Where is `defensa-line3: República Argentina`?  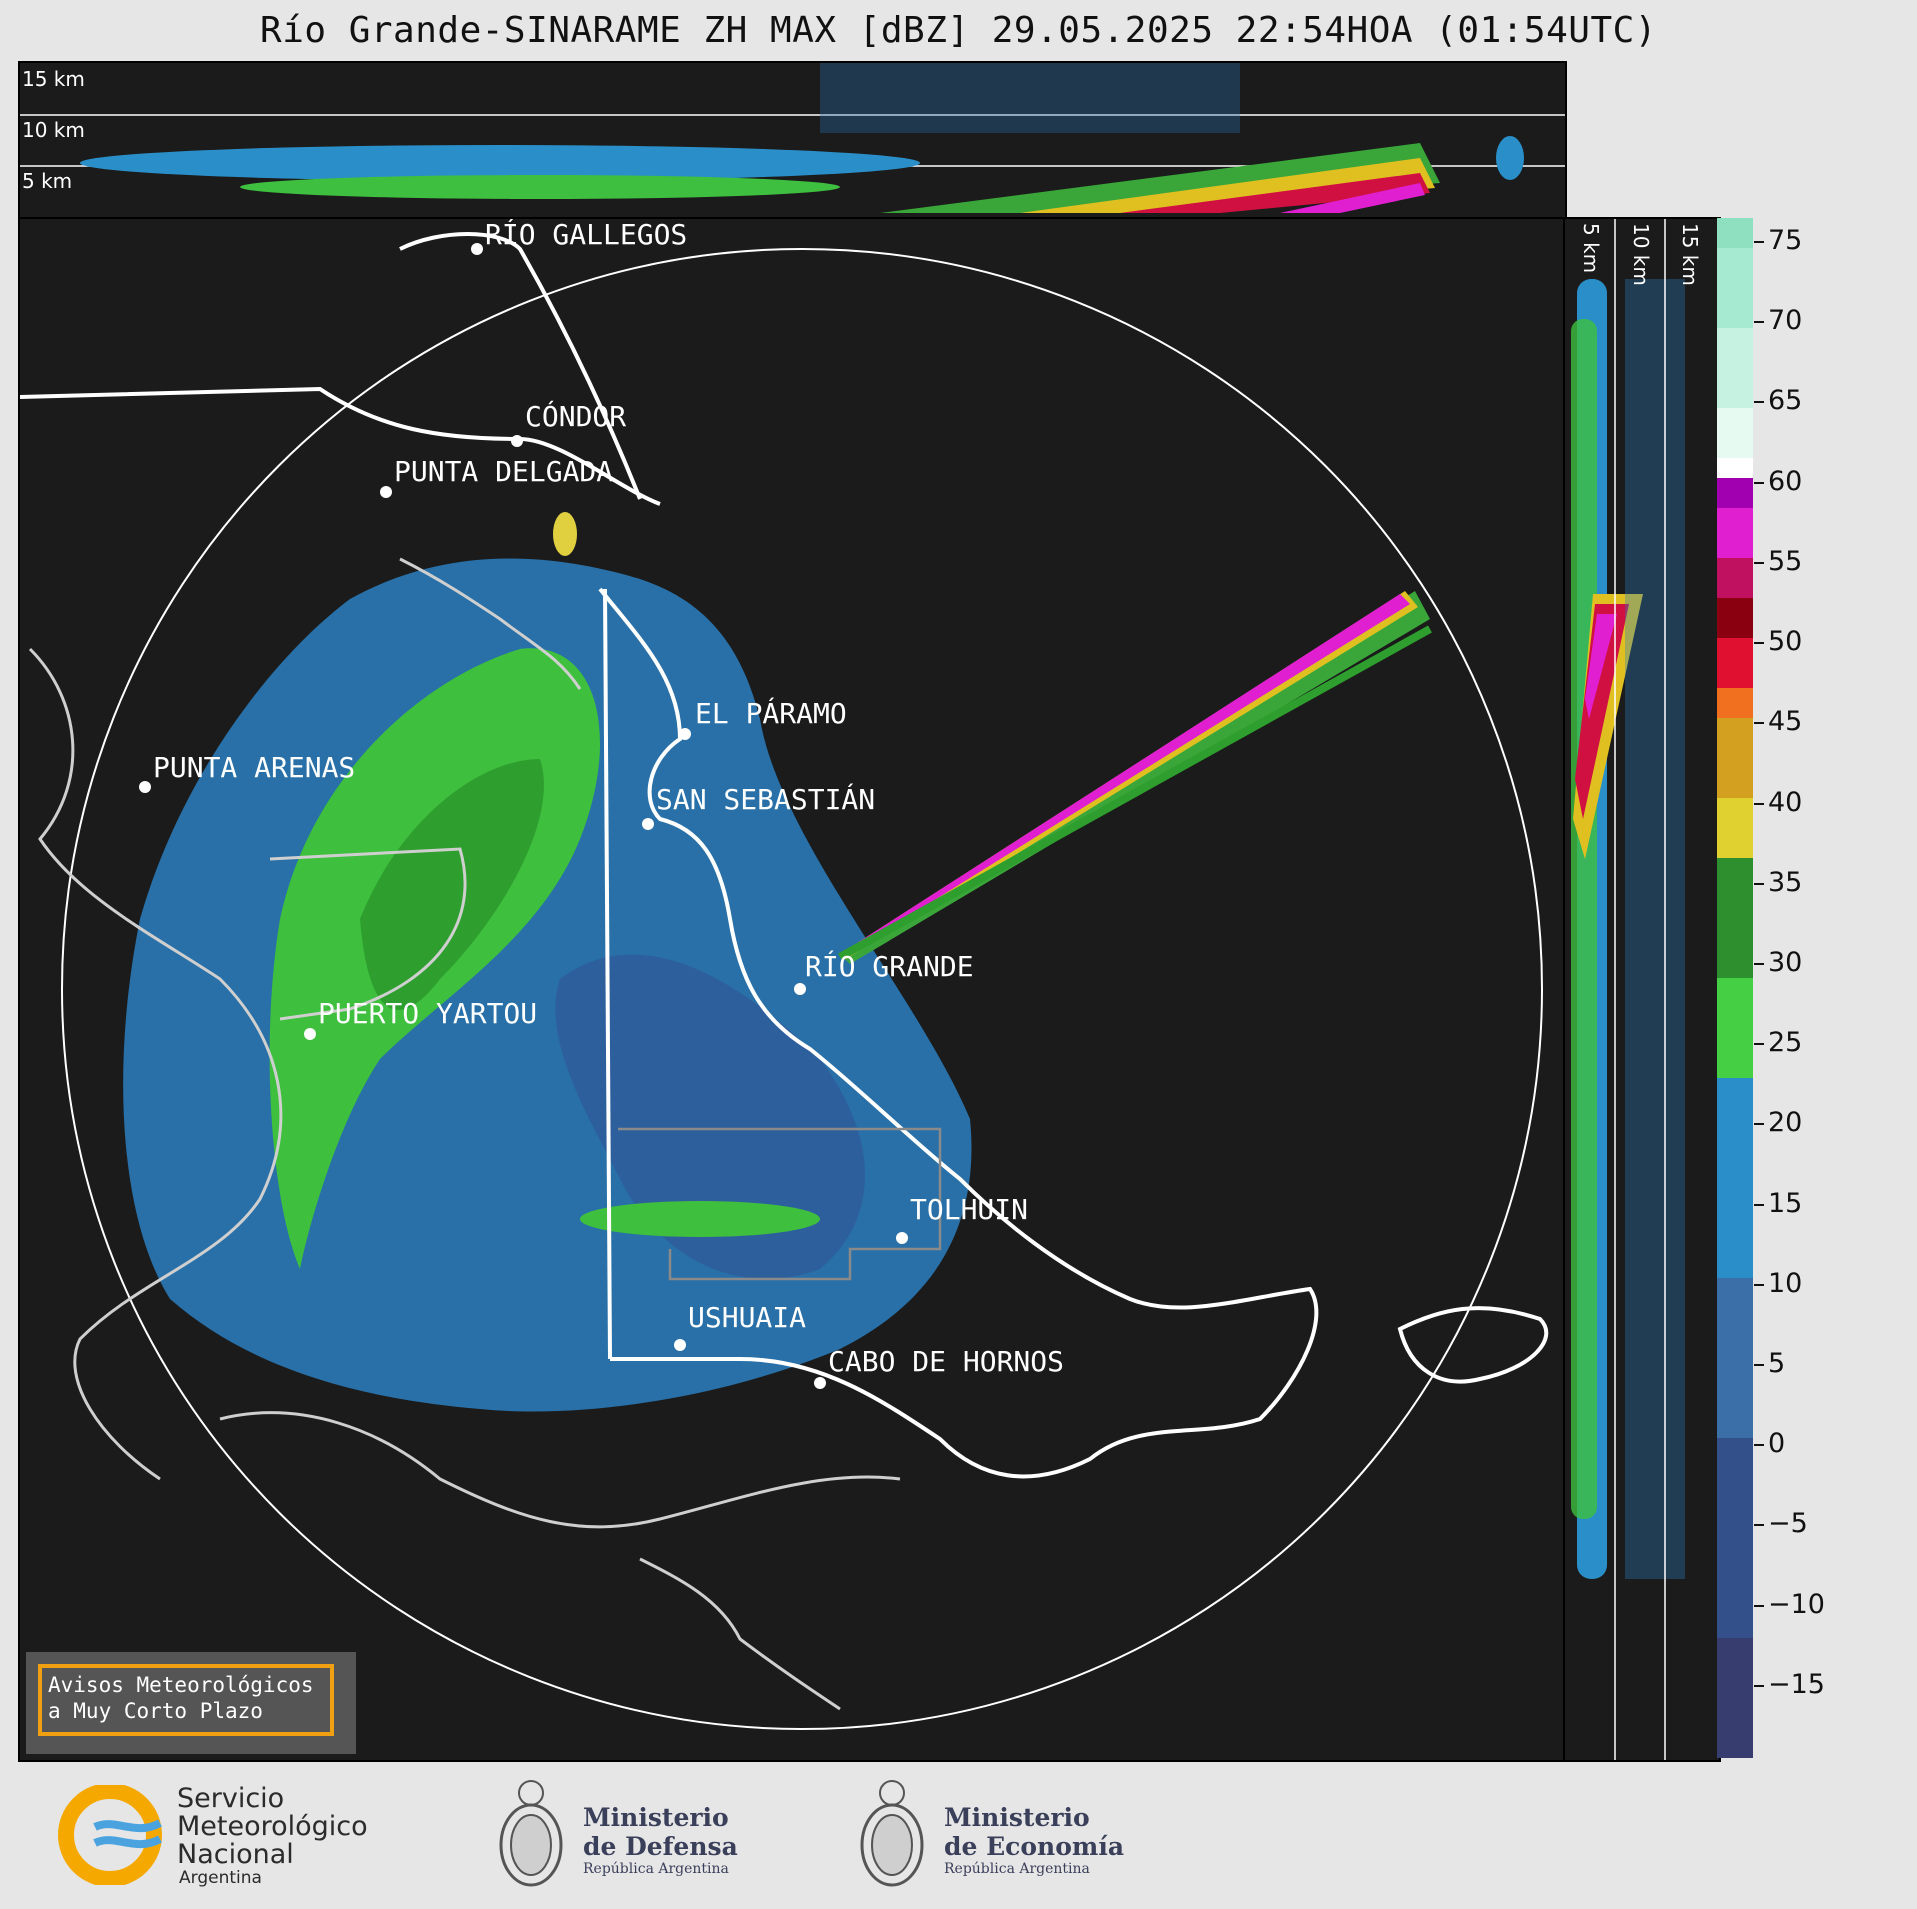
defensa-line3: República Argentina is located at coordinates (656, 1869).